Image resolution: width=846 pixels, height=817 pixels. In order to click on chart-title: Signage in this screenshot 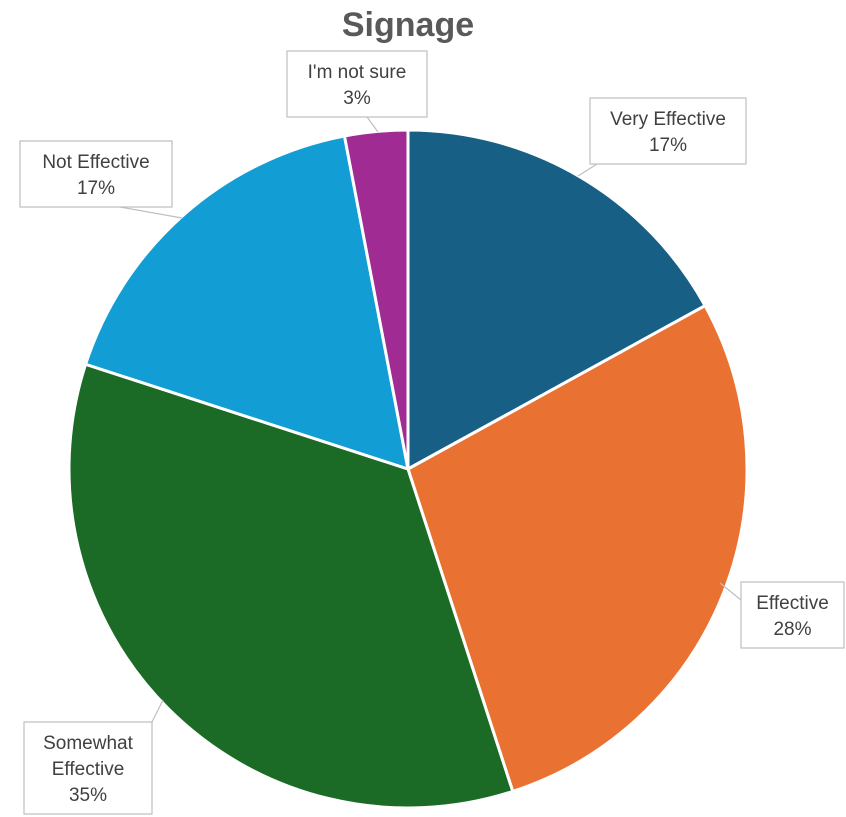, I will do `click(408, 25)`.